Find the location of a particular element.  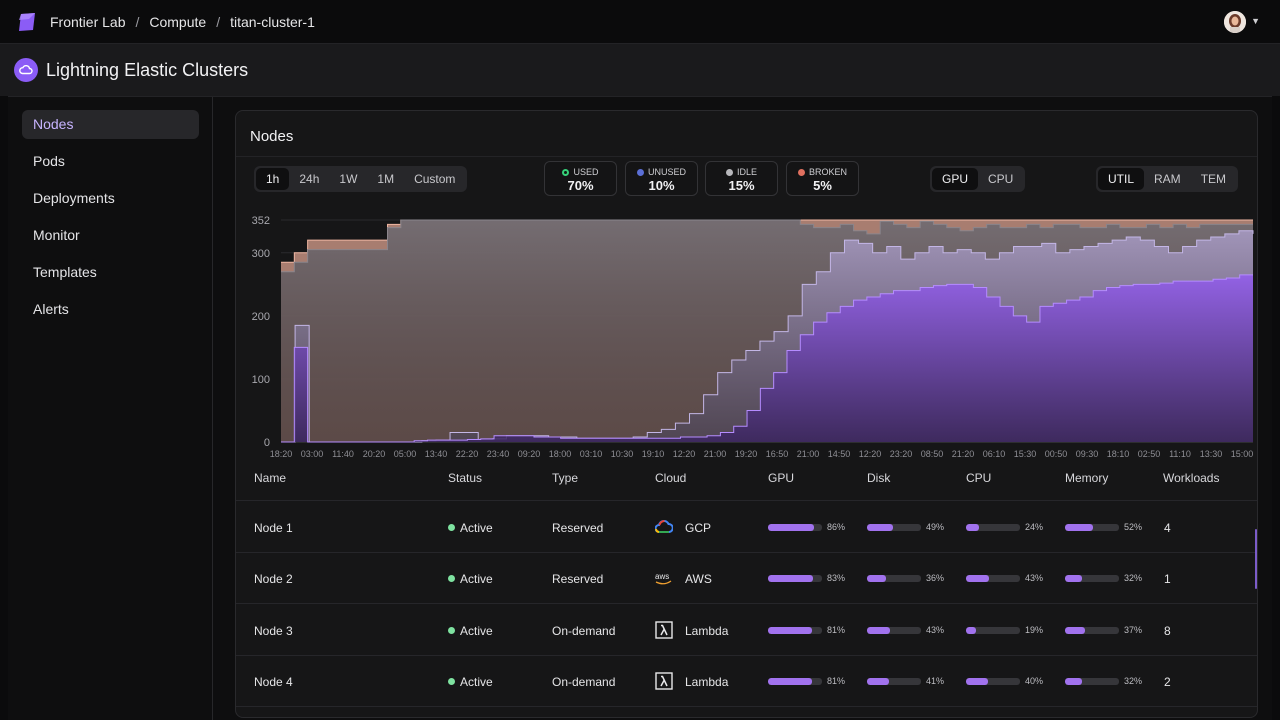

disk-usage-bar is located at coordinates (894, 630).